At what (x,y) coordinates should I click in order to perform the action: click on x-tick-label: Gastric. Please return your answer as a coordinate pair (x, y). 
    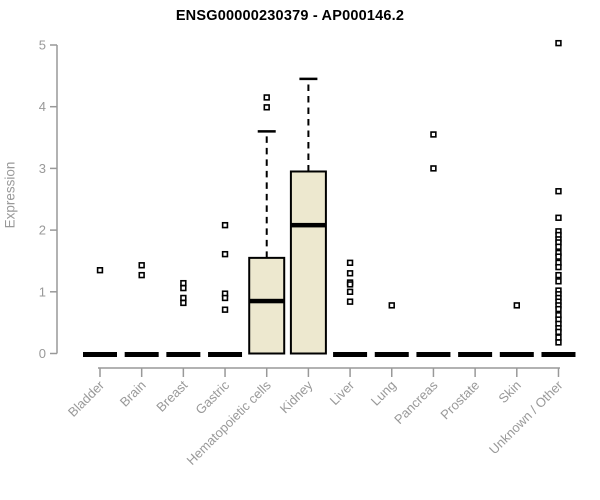
    Looking at the image, I should click on (212, 397).